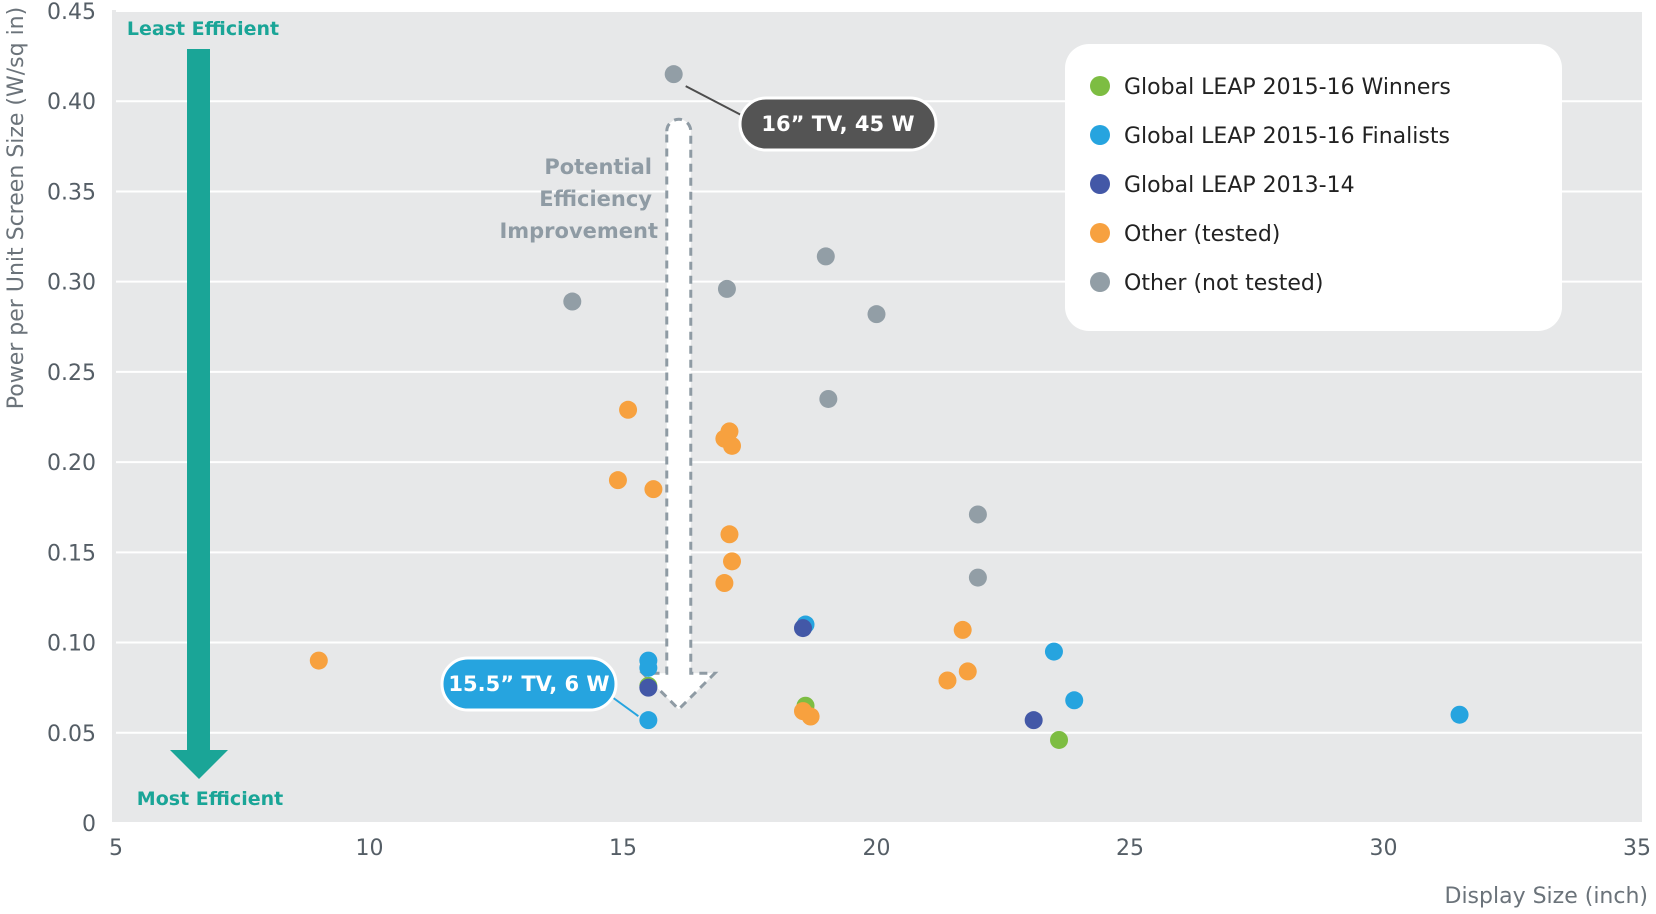 This screenshot has width=1656, height=914. I want to click on efficiency-direction-arrow, so click(199, 414).